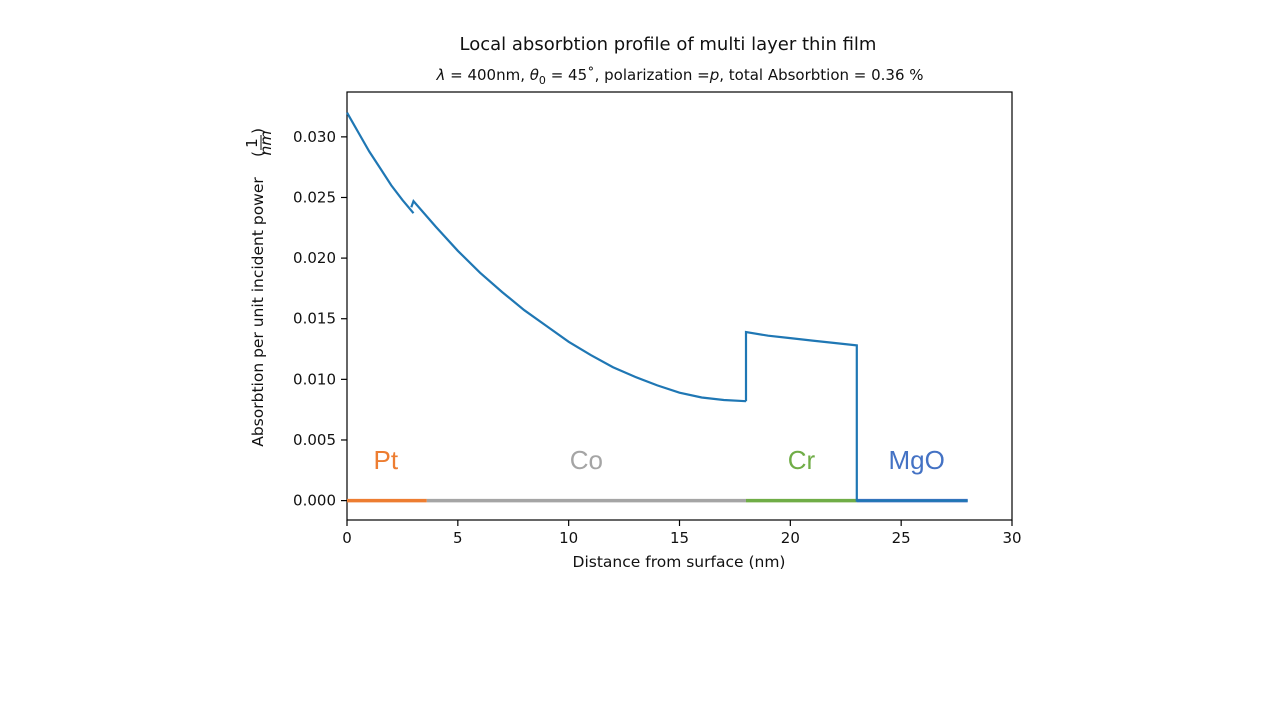 This screenshot has width=1280, height=720. I want to click on y-axis-unit-denominator: nm, so click(266, 143).